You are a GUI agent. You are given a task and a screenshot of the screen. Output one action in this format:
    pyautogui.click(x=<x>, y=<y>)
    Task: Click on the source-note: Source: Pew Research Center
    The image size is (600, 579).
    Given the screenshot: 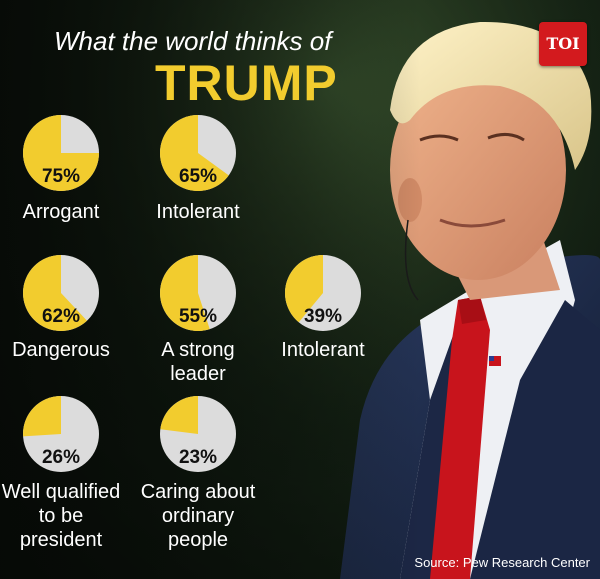 What is the action you would take?
    pyautogui.click(x=502, y=562)
    